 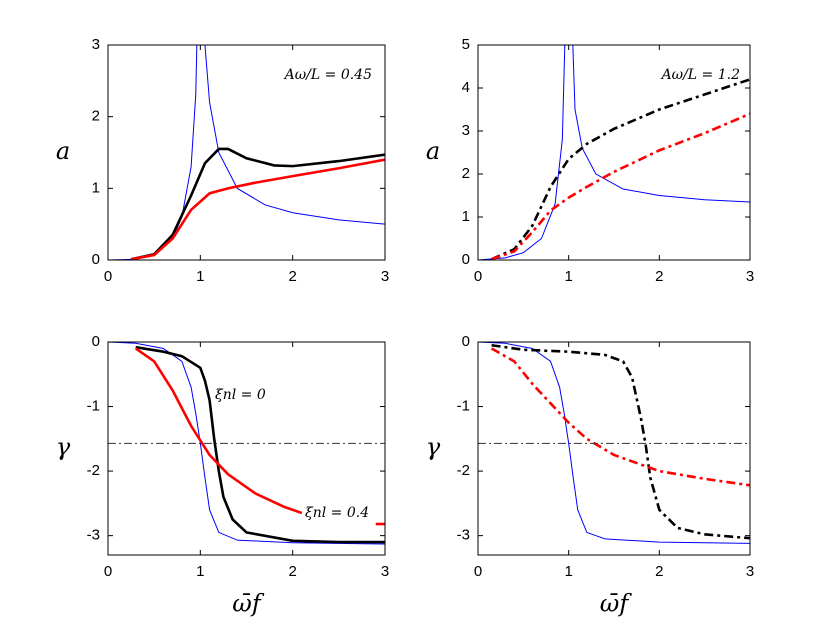 I want to click on annotation: Aω/L = 0.45, so click(x=327, y=75).